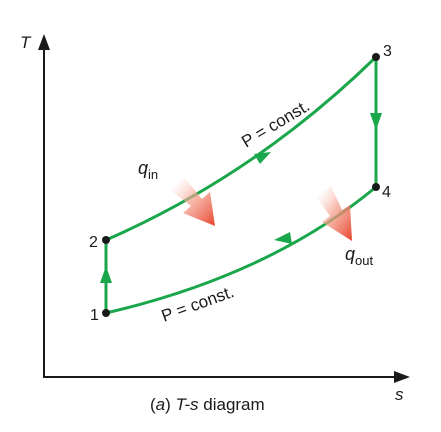  I want to click on state-label-2: 2, so click(93, 242).